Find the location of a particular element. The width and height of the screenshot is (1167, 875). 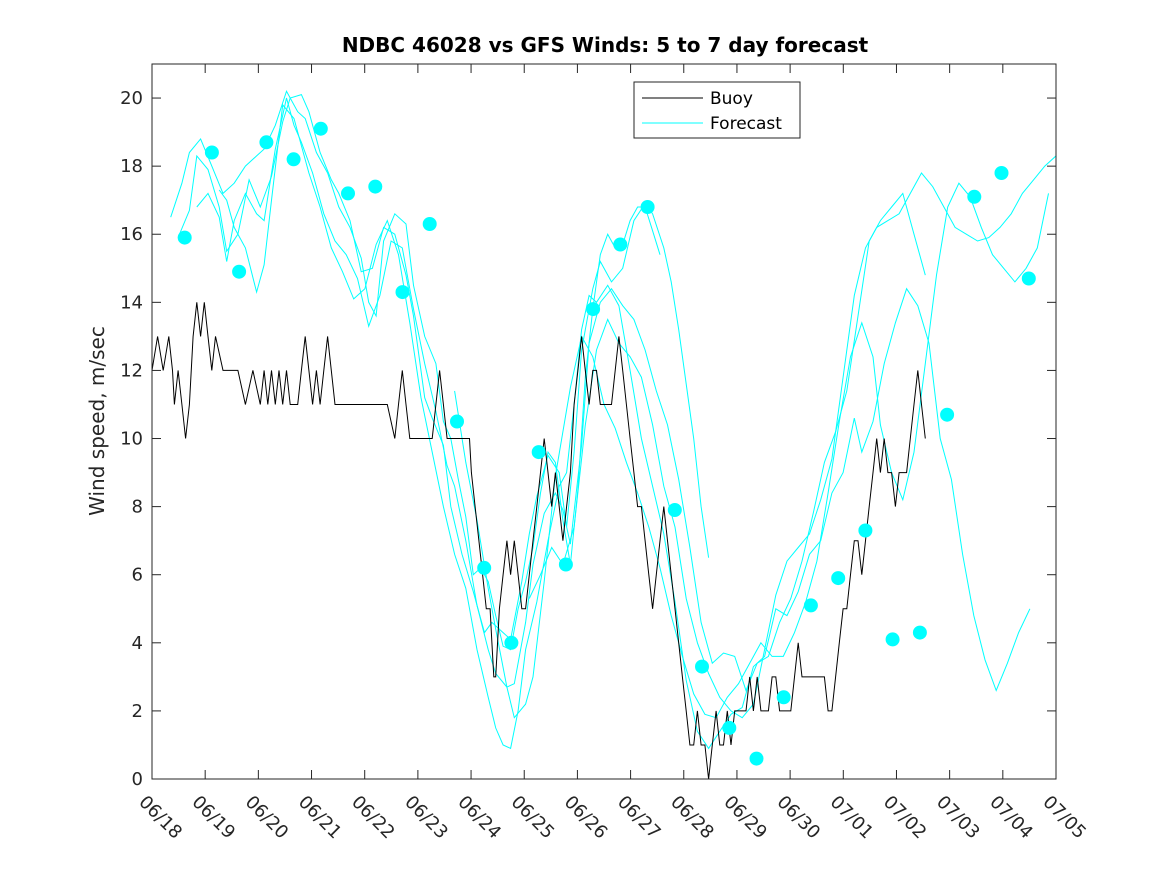

y-tick-label: 20 is located at coordinates (131, 98).